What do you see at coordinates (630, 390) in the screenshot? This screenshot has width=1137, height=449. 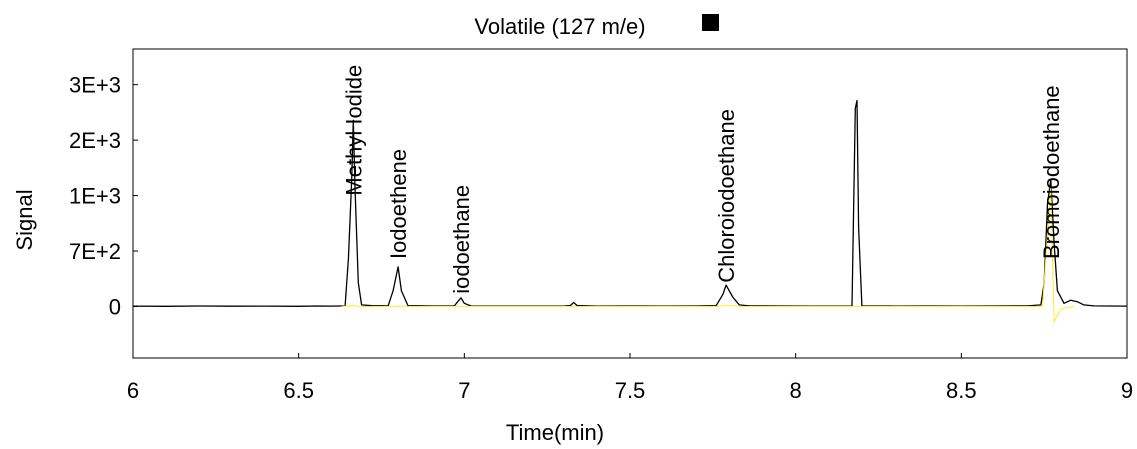 I see `x-tick-label: 7.5` at bounding box center [630, 390].